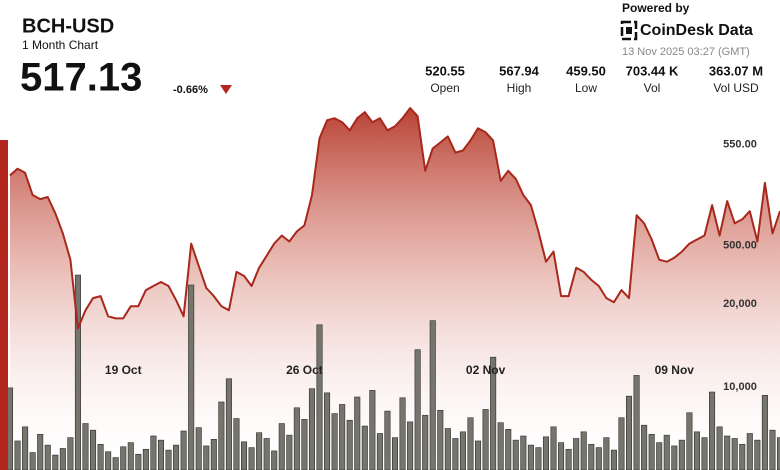 The height and width of the screenshot is (470, 780). Describe the element at coordinates (68, 26) in the screenshot. I see `title: BCH-USD` at that location.